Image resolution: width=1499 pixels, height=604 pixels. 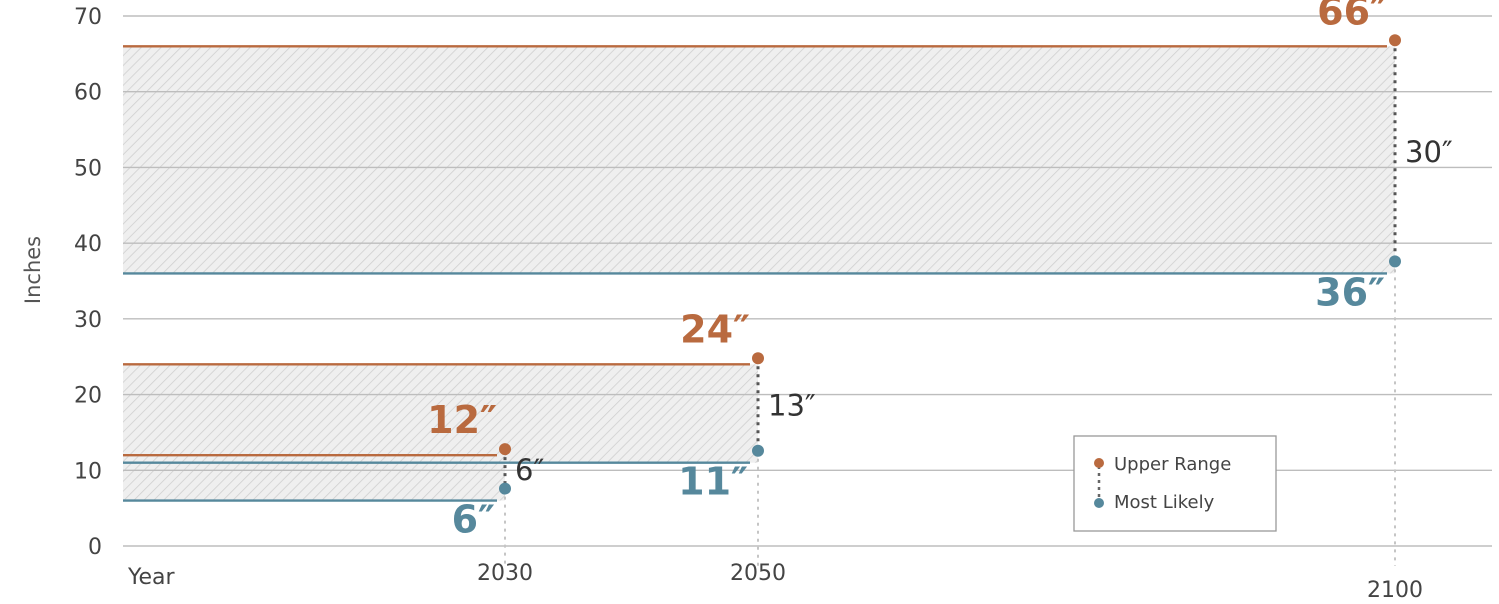 I want to click on legend-most-likely-label: Most Likely, so click(x=1164, y=502).